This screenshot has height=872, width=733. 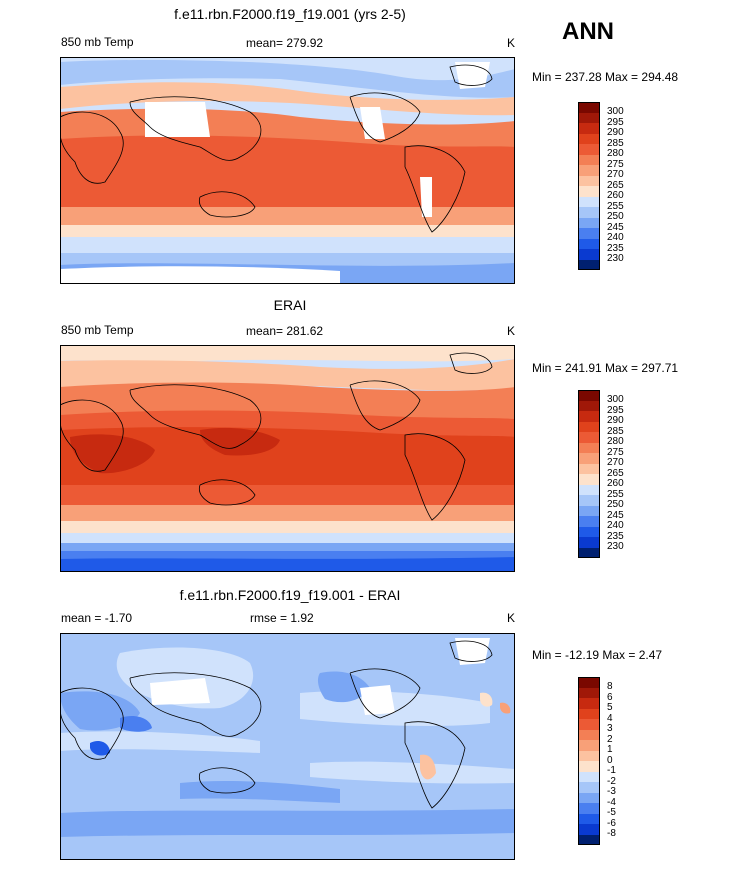 What do you see at coordinates (595, 737) in the screenshot?
I see `panel-3-colorbar-bin: 2` at bounding box center [595, 737].